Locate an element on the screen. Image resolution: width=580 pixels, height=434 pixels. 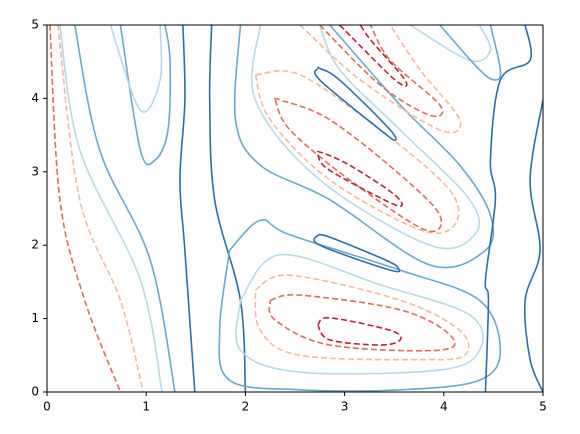
y-tick-label: 0 is located at coordinates (35, 392).